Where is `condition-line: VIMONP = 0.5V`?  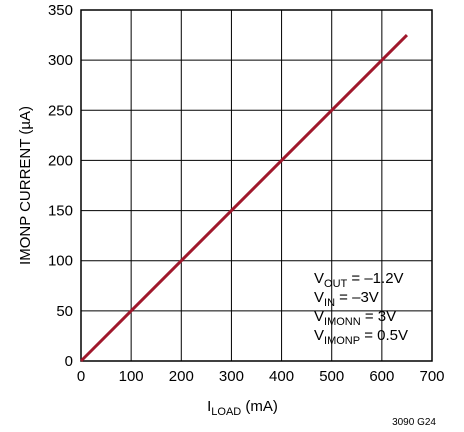
condition-line: VIMONP = 0.5V is located at coordinates (361, 337).